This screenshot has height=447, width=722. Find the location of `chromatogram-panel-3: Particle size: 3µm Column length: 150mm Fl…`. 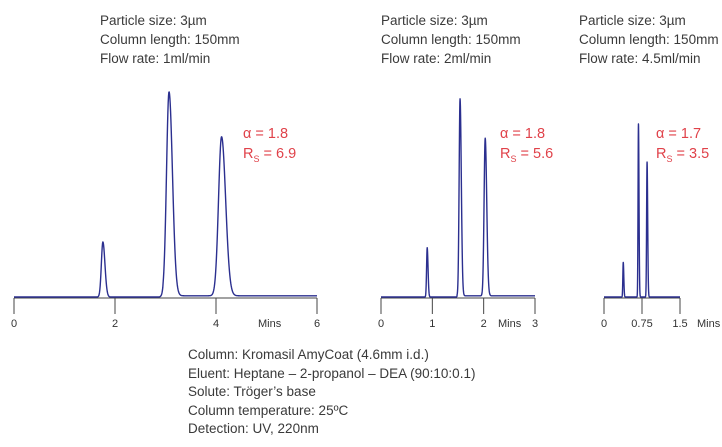

chromatogram-panel-3: Particle size: 3µm Column length: 150mm Fl… is located at coordinates (650, 171).